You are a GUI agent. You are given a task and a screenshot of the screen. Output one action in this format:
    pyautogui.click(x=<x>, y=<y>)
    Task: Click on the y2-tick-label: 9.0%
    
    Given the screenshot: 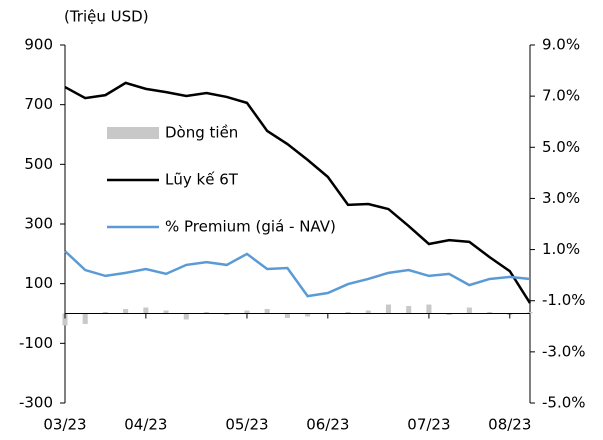 What is the action you would take?
    pyautogui.click(x=561, y=45)
    